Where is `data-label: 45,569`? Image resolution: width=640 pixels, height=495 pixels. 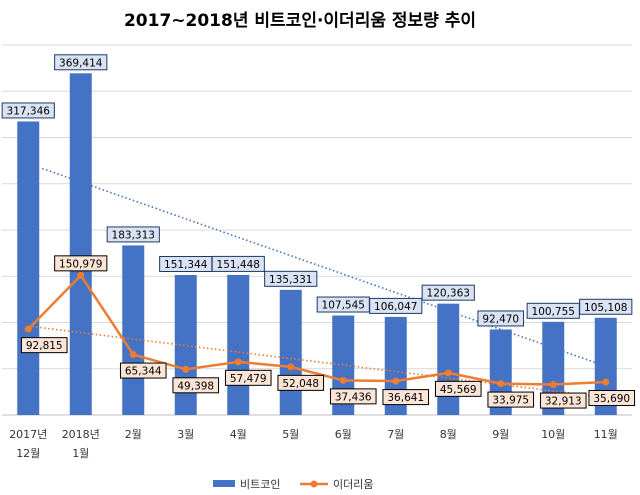 data-label: 45,569 is located at coordinates (458, 388).